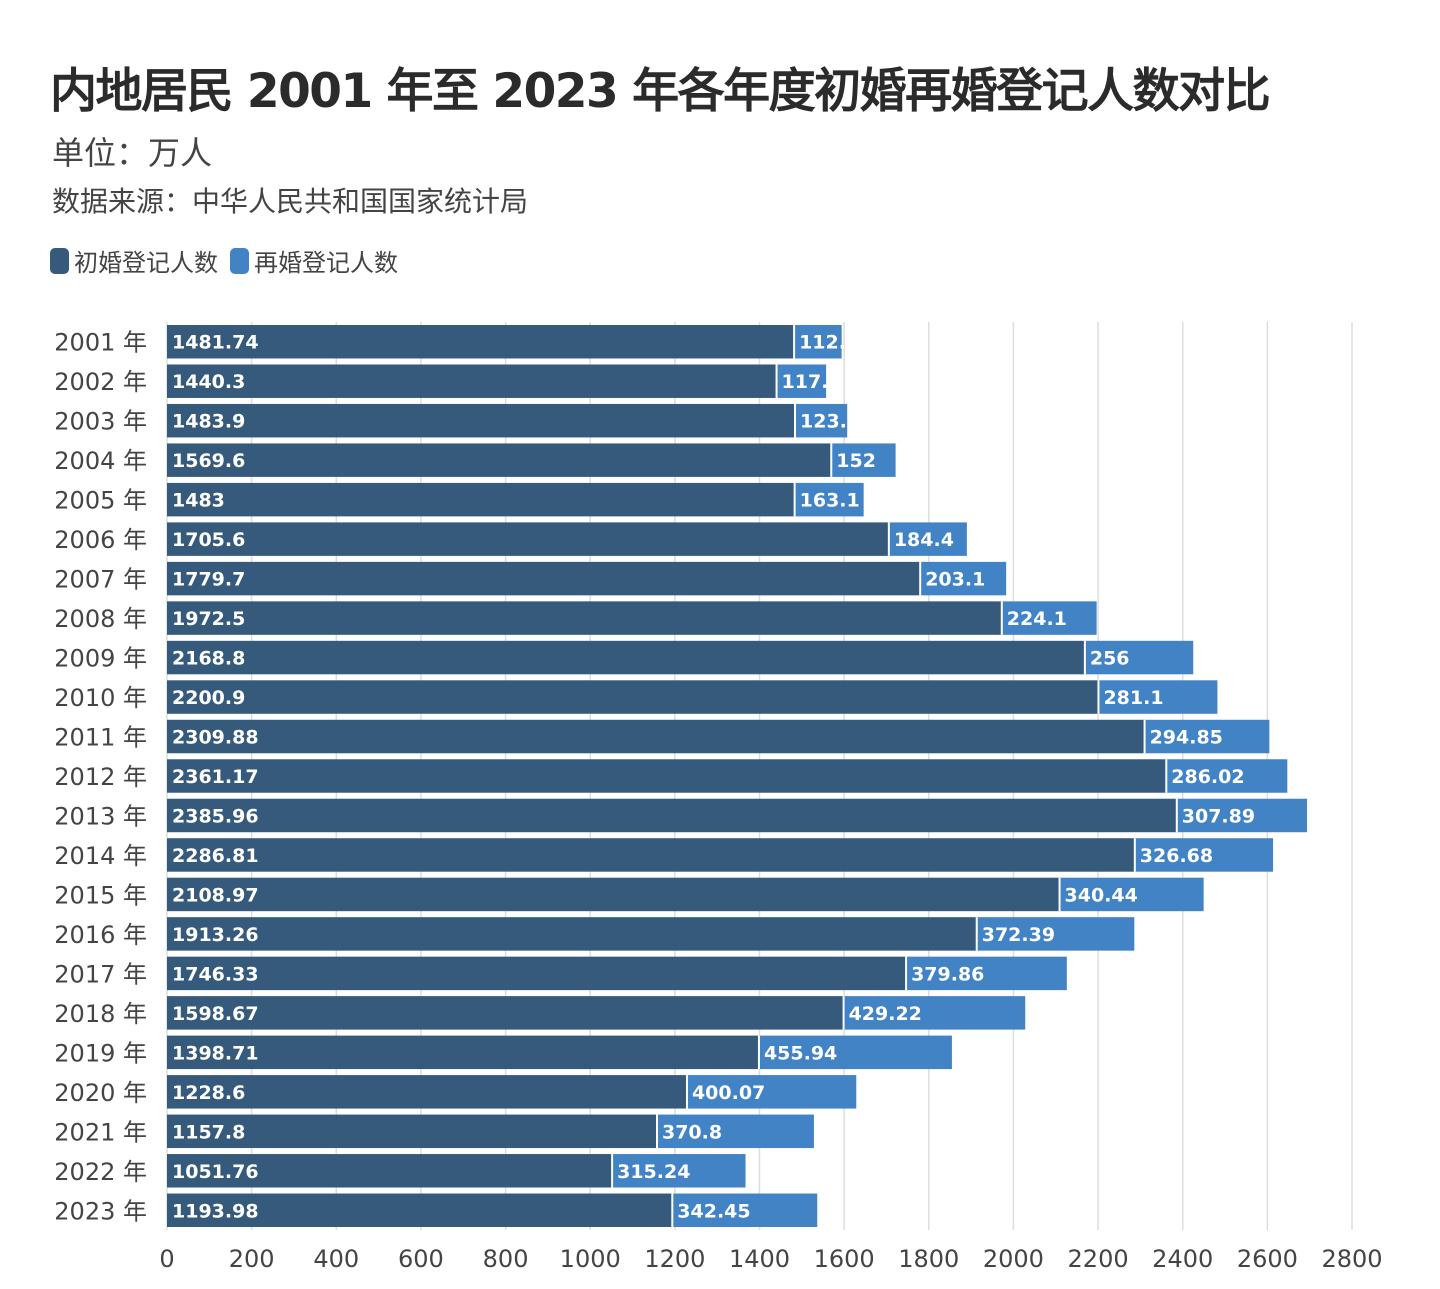 The width and height of the screenshot is (1440, 1289). I want to click on year-label: 2003 年, so click(100, 422).